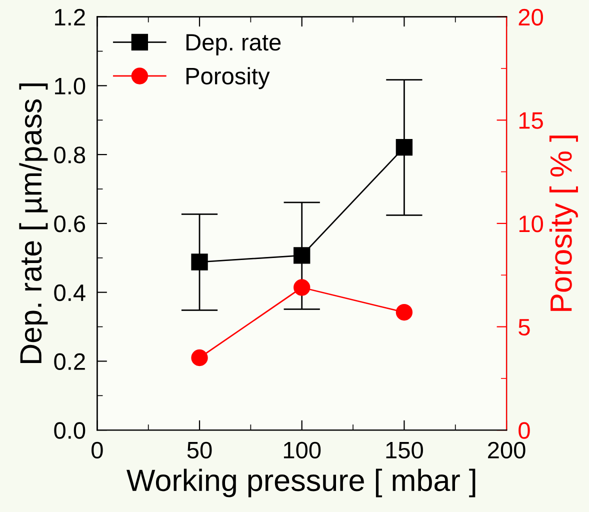 This screenshot has width=589, height=512. What do you see at coordinates (70, 293) in the screenshot?
I see `y-tick-label: 0.4` at bounding box center [70, 293].